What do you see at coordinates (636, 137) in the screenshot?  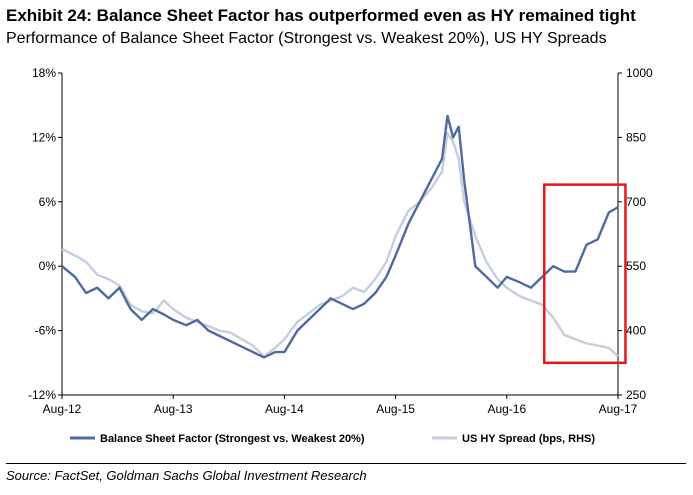 I see `y-right-tick-label: 850` at bounding box center [636, 137].